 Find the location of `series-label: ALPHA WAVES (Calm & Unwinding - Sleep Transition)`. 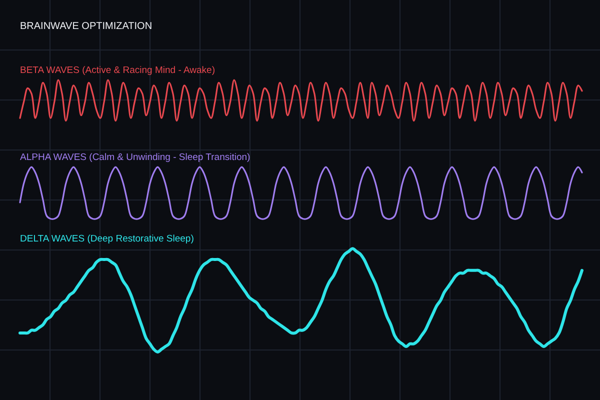

series-label: ALPHA WAVES (Calm & Unwinding - Sleep Transition) is located at coordinates (135, 158).